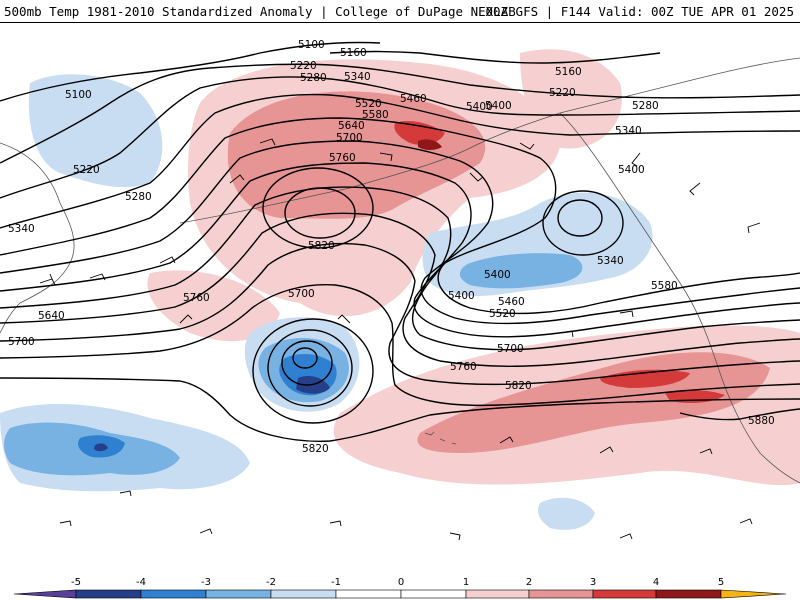 This screenshot has height=600, width=800. I want to click on contour-5820-a, so click(400, 409).